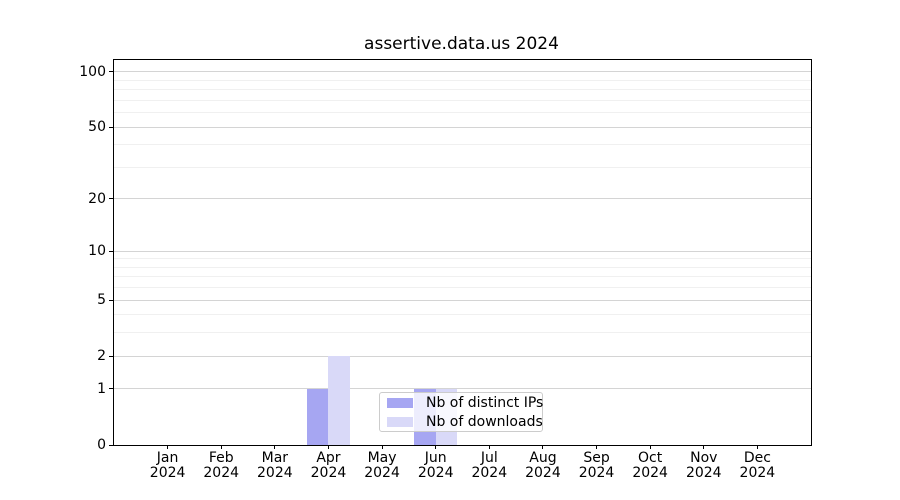 Image resolution: width=900 pixels, height=500 pixels. Describe the element at coordinates (318, 416) in the screenshot. I see `bar-nb-of-distinct-ips-apr` at that location.